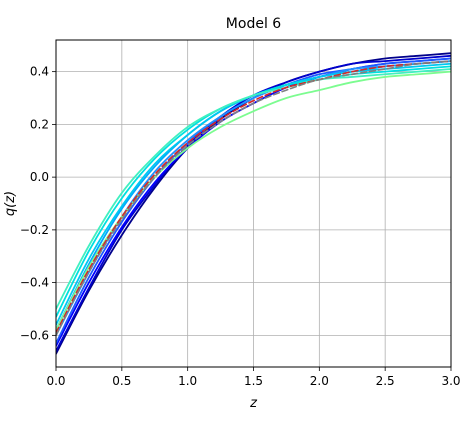  Describe the element at coordinates (39, 177) in the screenshot. I see `y-tick-label: 0.0` at that location.